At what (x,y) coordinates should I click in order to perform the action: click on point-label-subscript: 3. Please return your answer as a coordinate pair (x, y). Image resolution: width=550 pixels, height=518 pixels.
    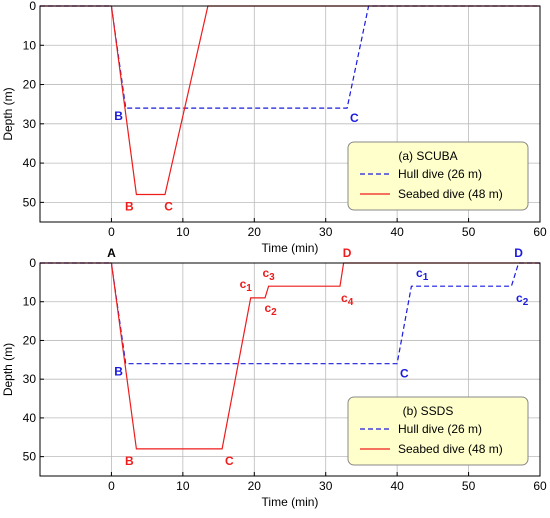
    Looking at the image, I should click on (272, 277).